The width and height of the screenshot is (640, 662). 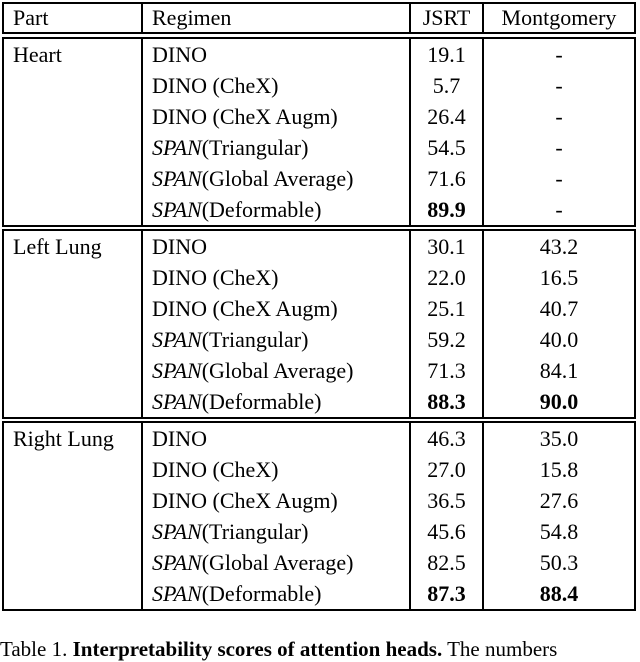 I want to click on column-header-montgomery: Montgomery, so click(x=559, y=17).